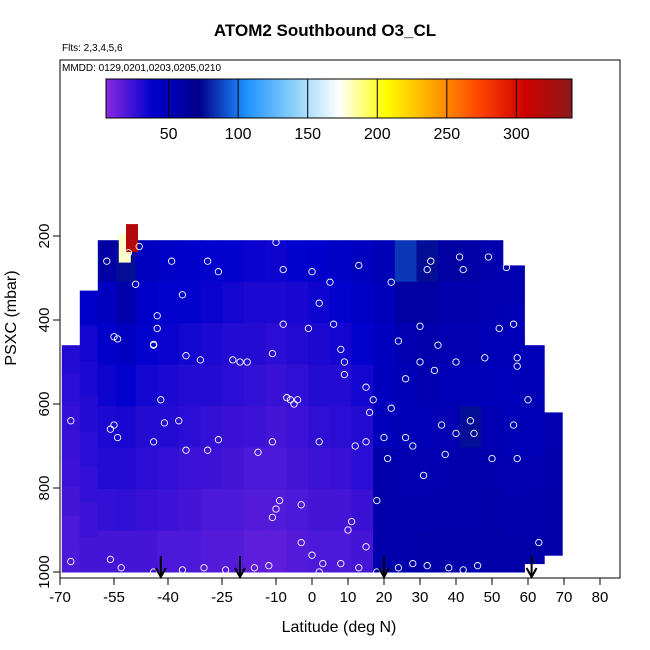 Image resolution: width=650 pixels, height=650 pixels. Describe the element at coordinates (420, 597) in the screenshot. I see `x-tick-label: 30` at that location.